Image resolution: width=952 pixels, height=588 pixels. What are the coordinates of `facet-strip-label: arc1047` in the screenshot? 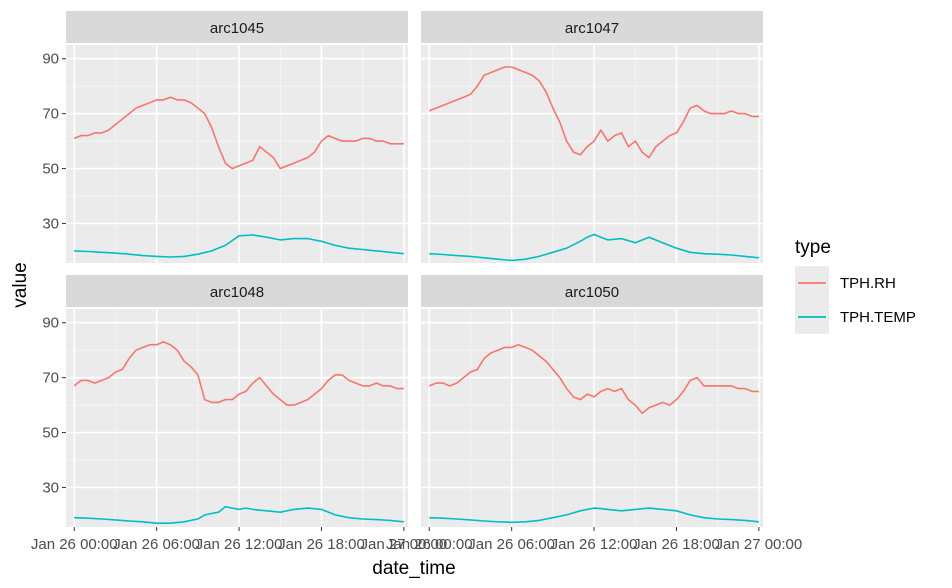 It's located at (592, 28).